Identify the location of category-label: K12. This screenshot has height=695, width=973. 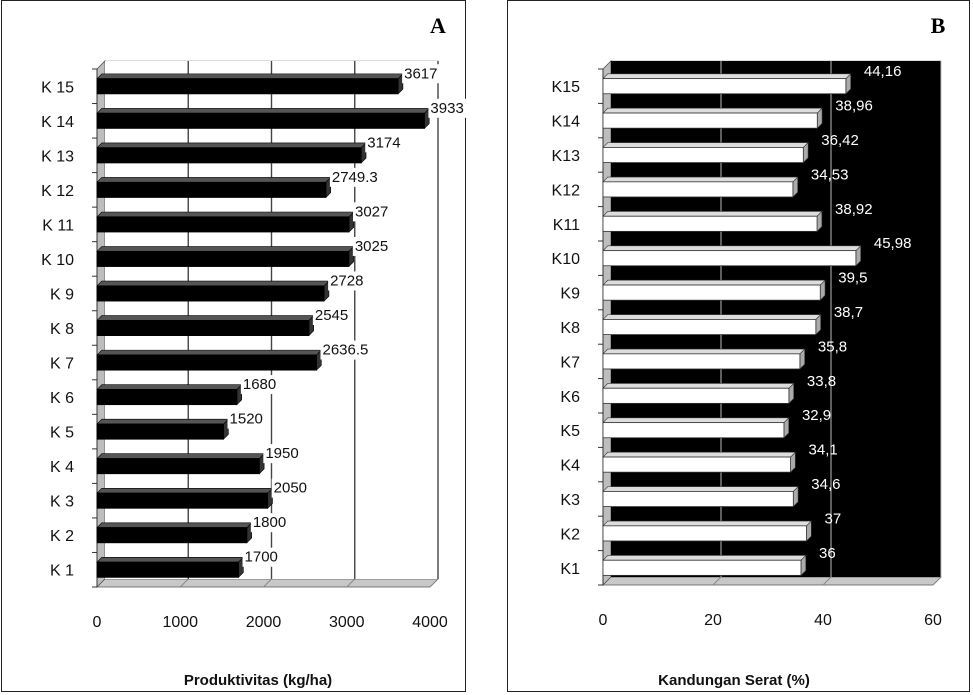
(566, 190).